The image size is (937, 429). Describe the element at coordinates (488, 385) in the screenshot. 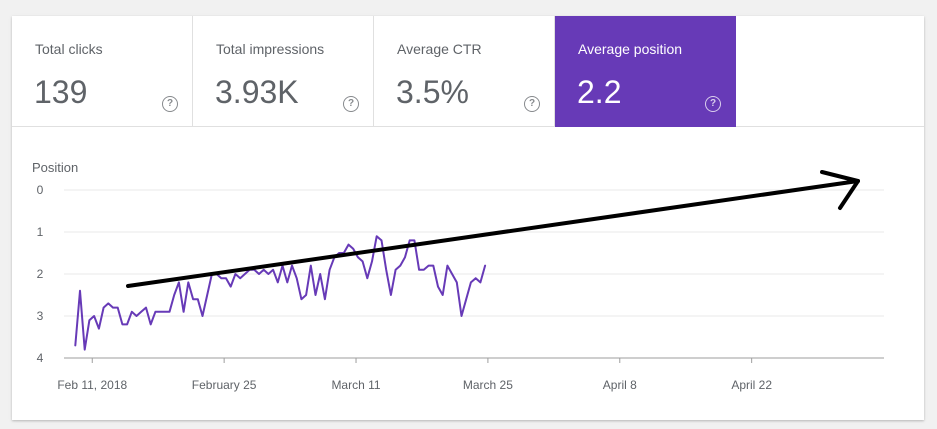

I see `x-tick-label: March 25` at that location.